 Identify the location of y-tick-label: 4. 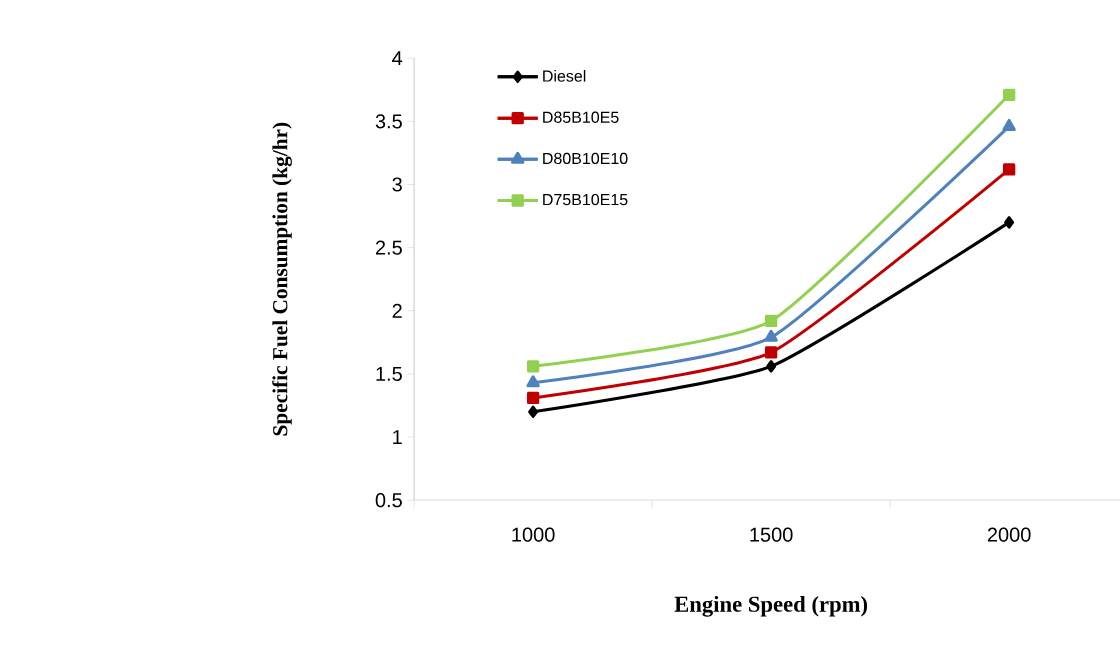
(397, 58).